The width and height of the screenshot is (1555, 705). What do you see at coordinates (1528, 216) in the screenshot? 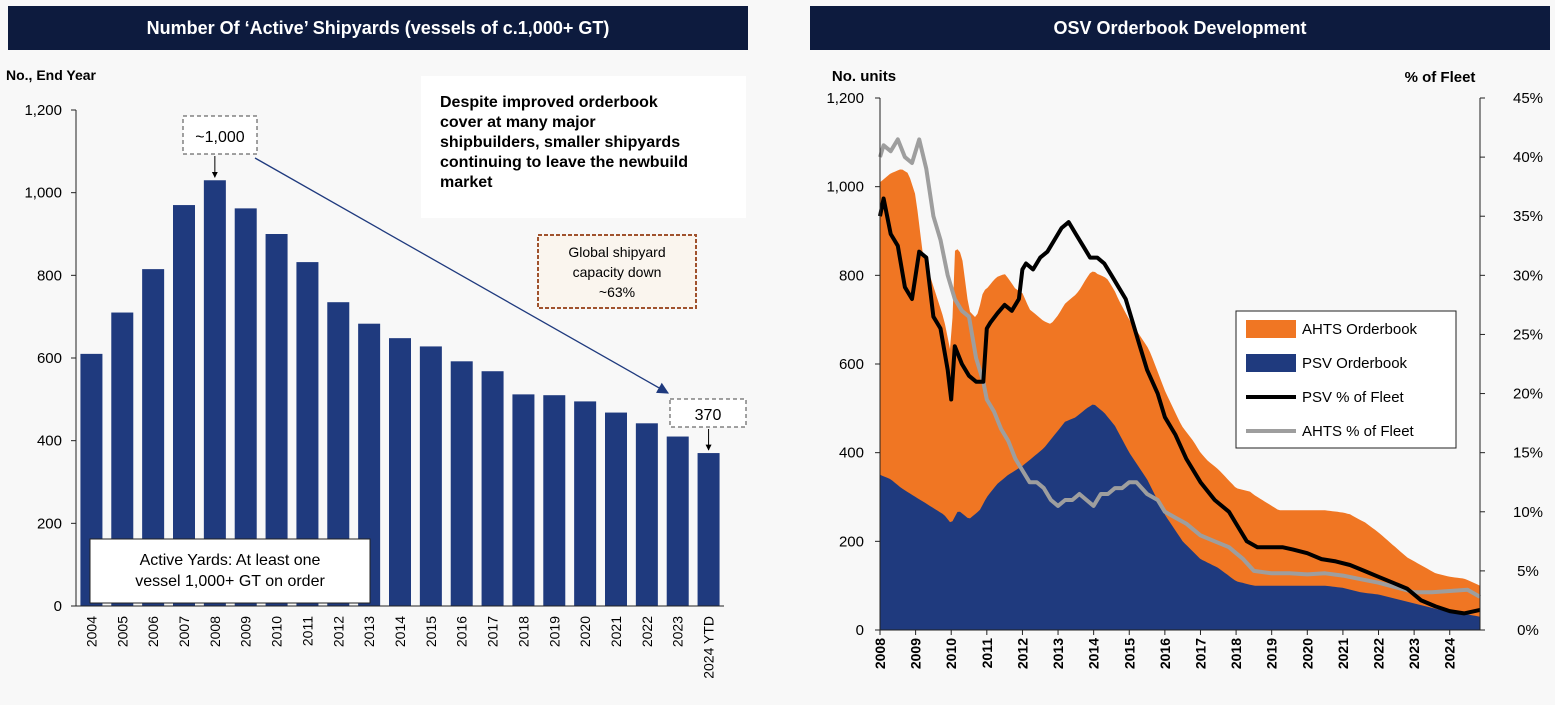
I see `right-y-tick-label: 35%` at bounding box center [1528, 216].